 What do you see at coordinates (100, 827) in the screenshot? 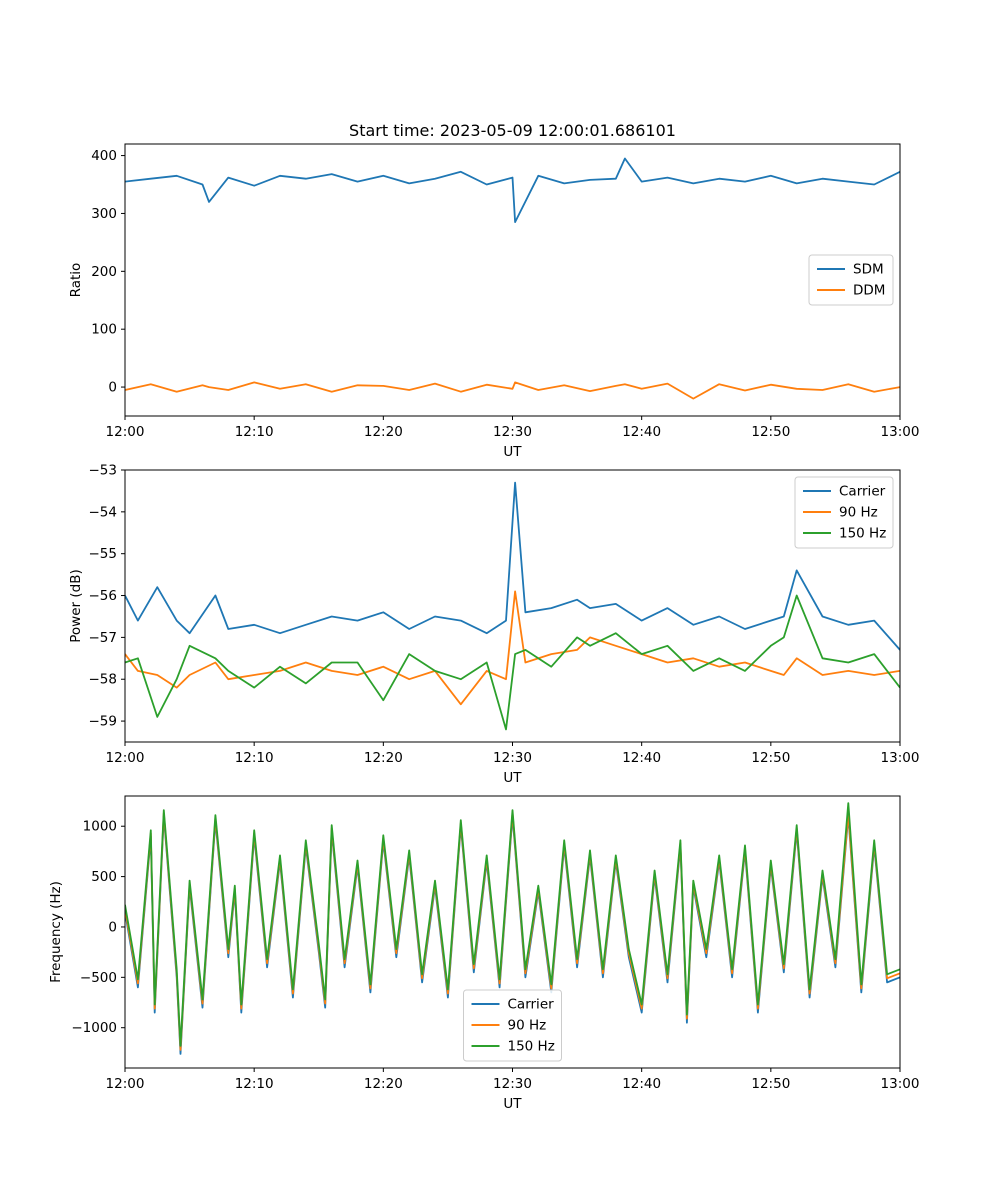
I see `y-tick-label: 1000` at bounding box center [100, 827].